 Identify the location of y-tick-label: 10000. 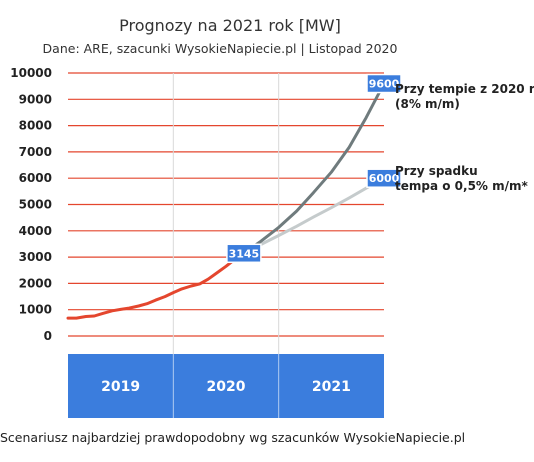
(31, 73).